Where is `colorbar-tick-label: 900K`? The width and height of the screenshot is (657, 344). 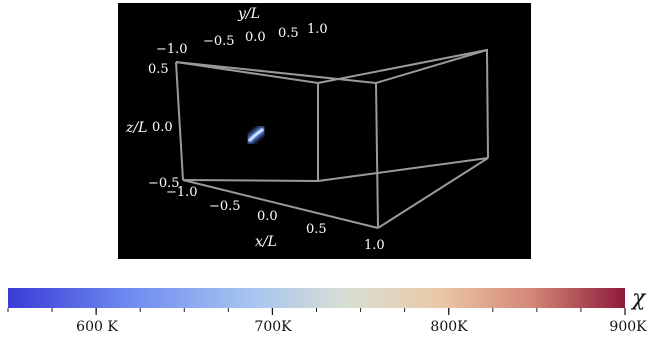
colorbar-tick-label: 900K is located at coordinates (628, 327).